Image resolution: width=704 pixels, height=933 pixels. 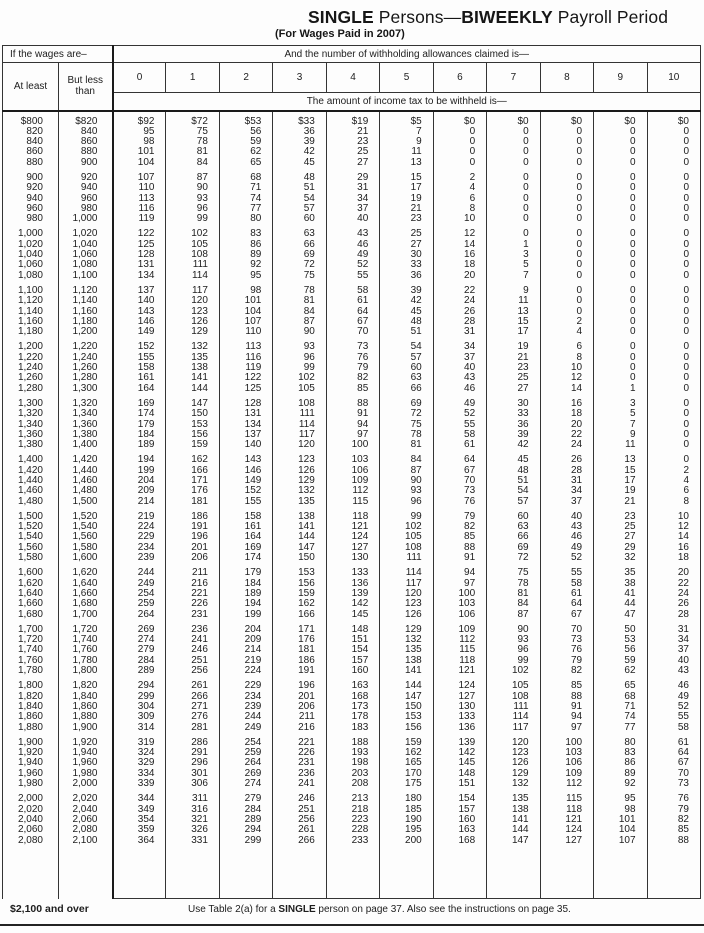 I want to click on tax-amount-value: 130, so click(x=352, y=558).